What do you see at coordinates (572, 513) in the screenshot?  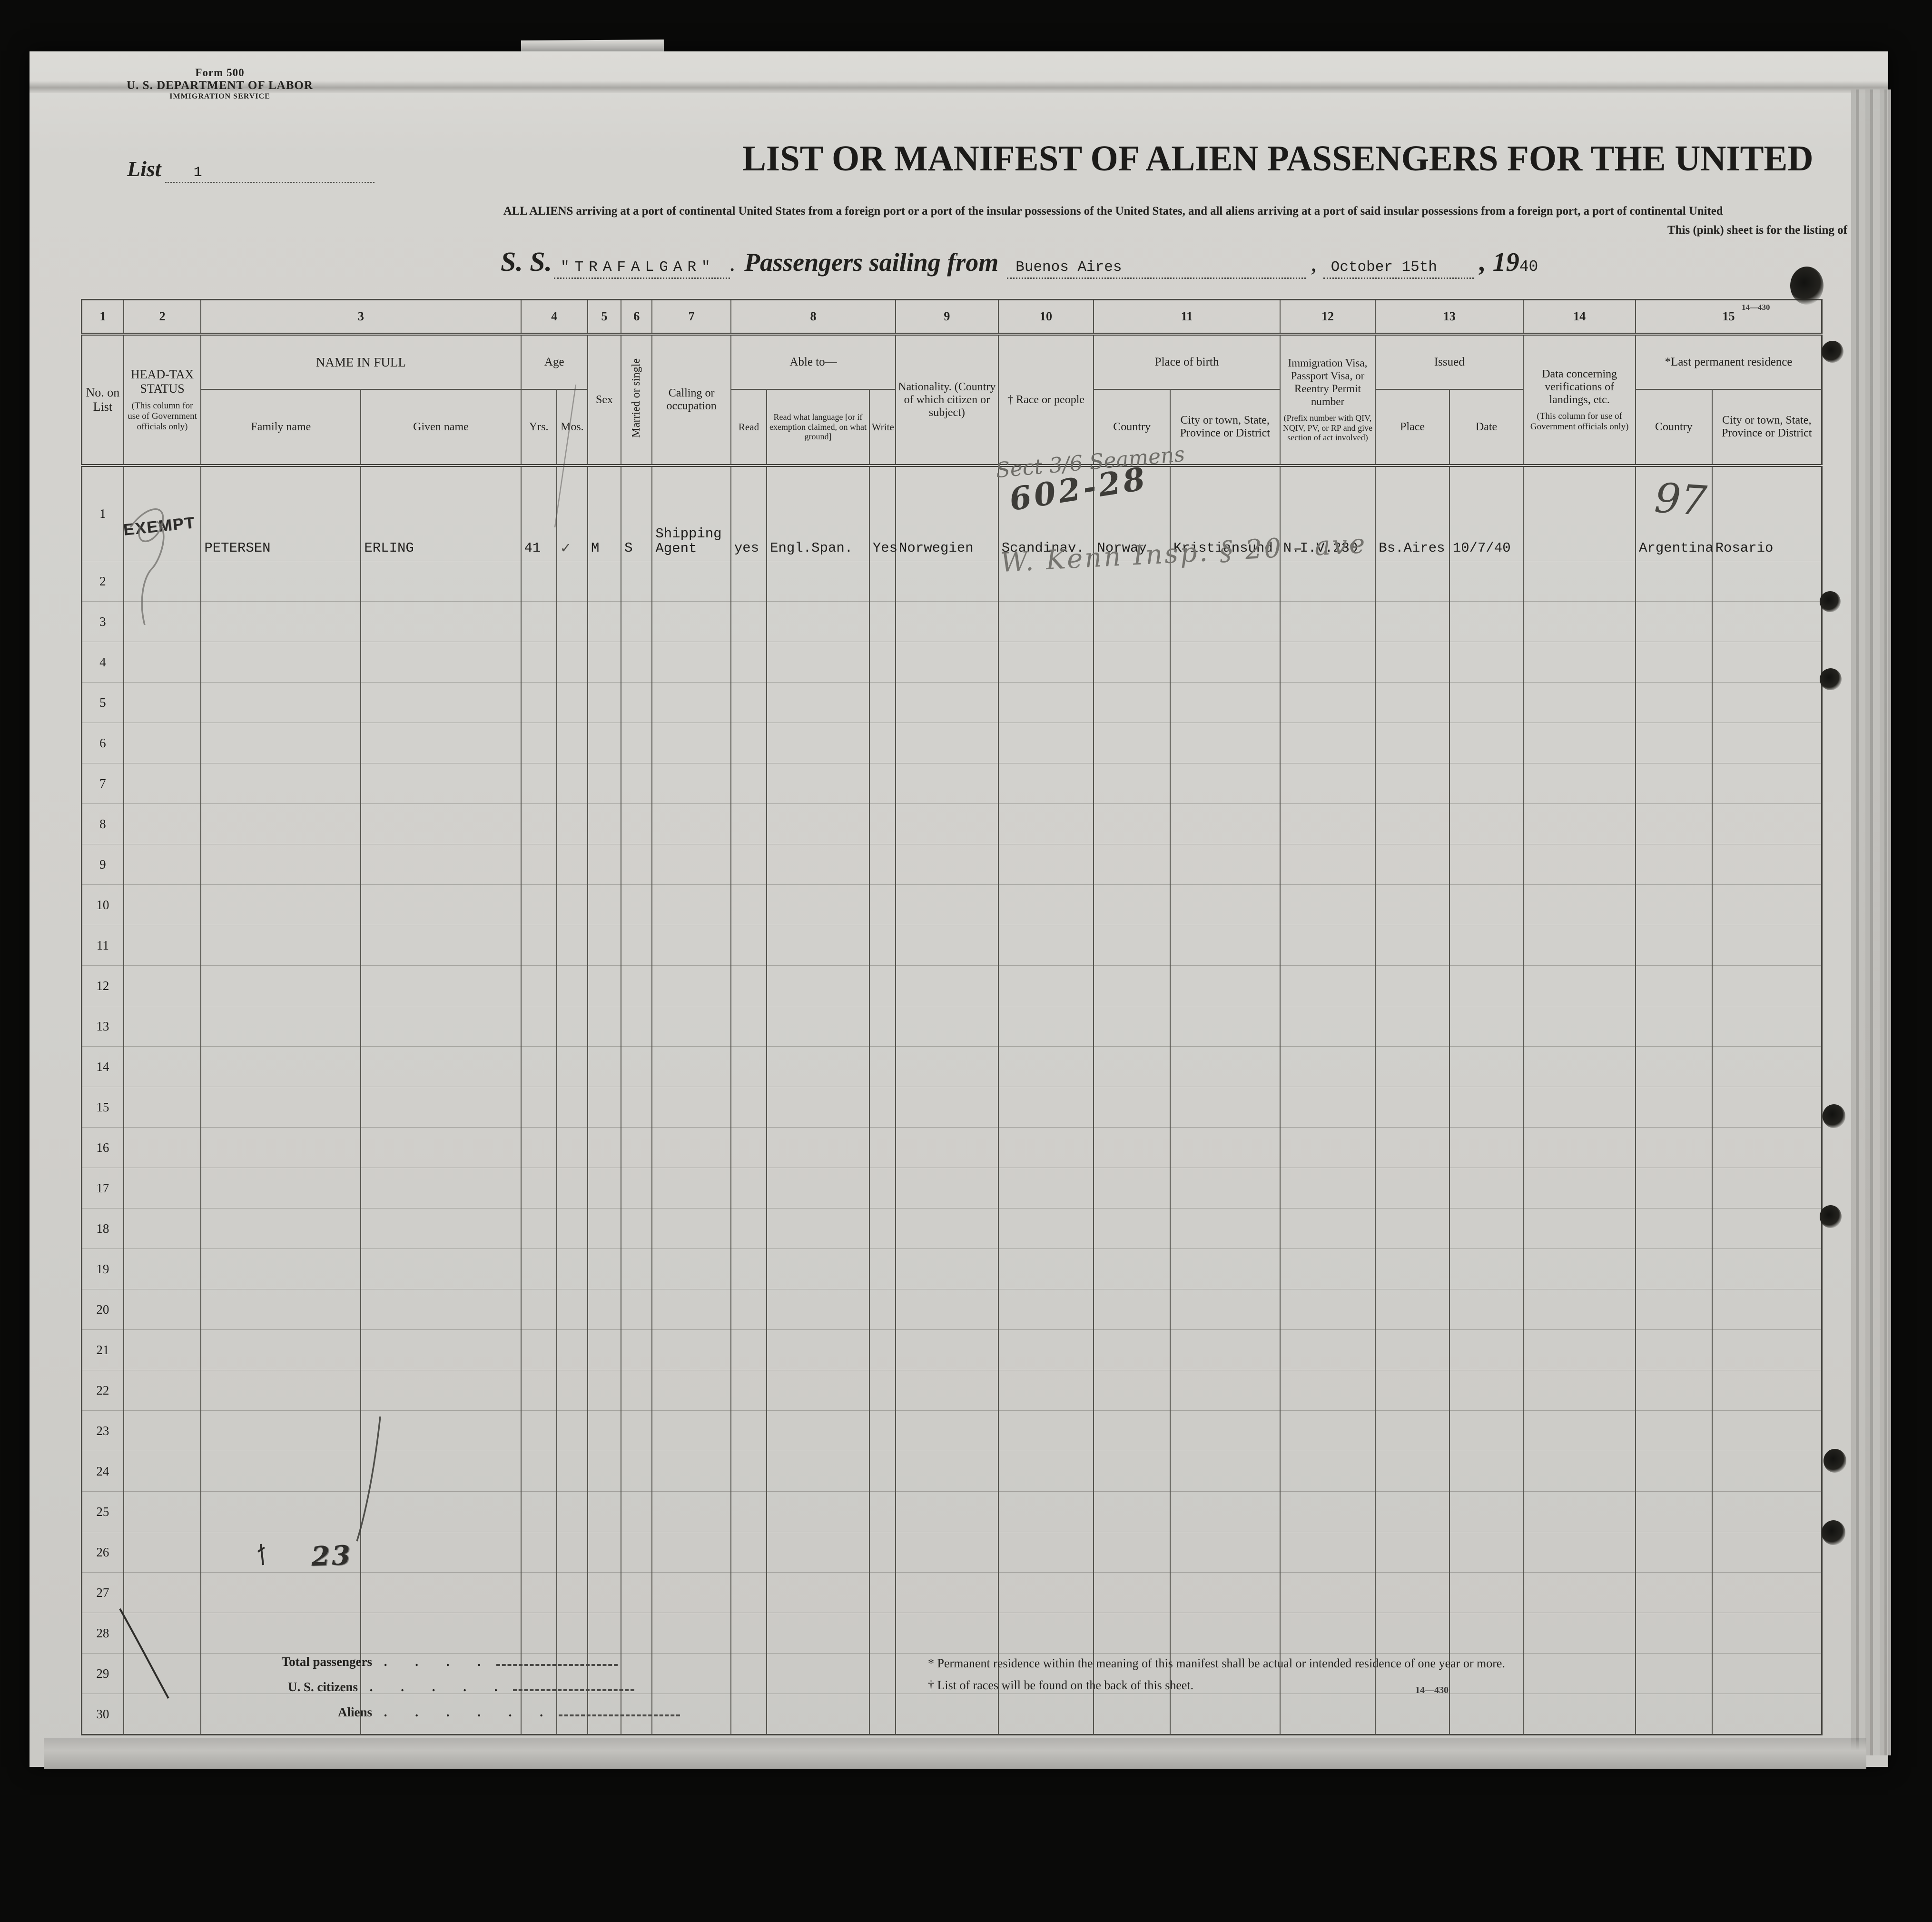 I see `cell-mos: ✓` at bounding box center [572, 513].